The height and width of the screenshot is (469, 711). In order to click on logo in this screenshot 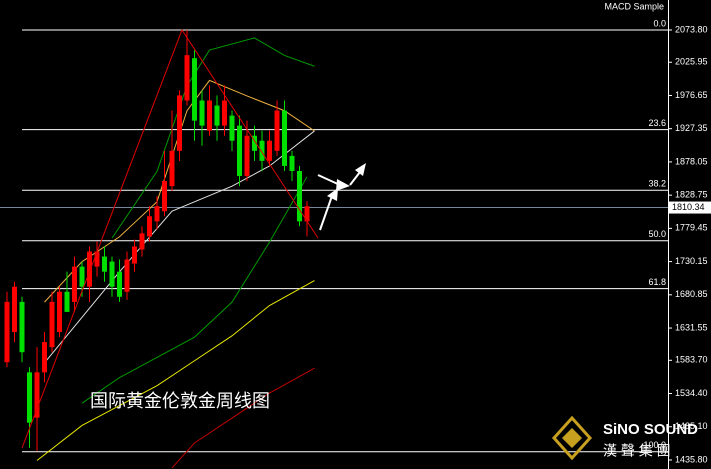, I will do `click(572, 438)`.